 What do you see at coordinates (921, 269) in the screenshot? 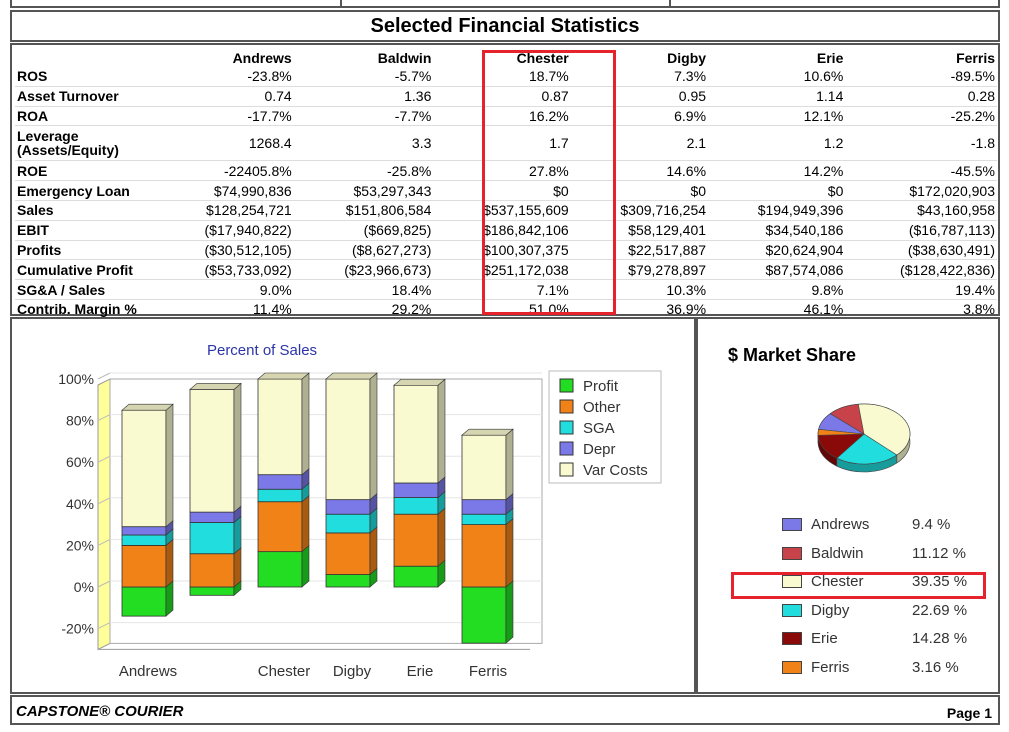
I see `table-cell: ($128,422,836)` at bounding box center [921, 269].